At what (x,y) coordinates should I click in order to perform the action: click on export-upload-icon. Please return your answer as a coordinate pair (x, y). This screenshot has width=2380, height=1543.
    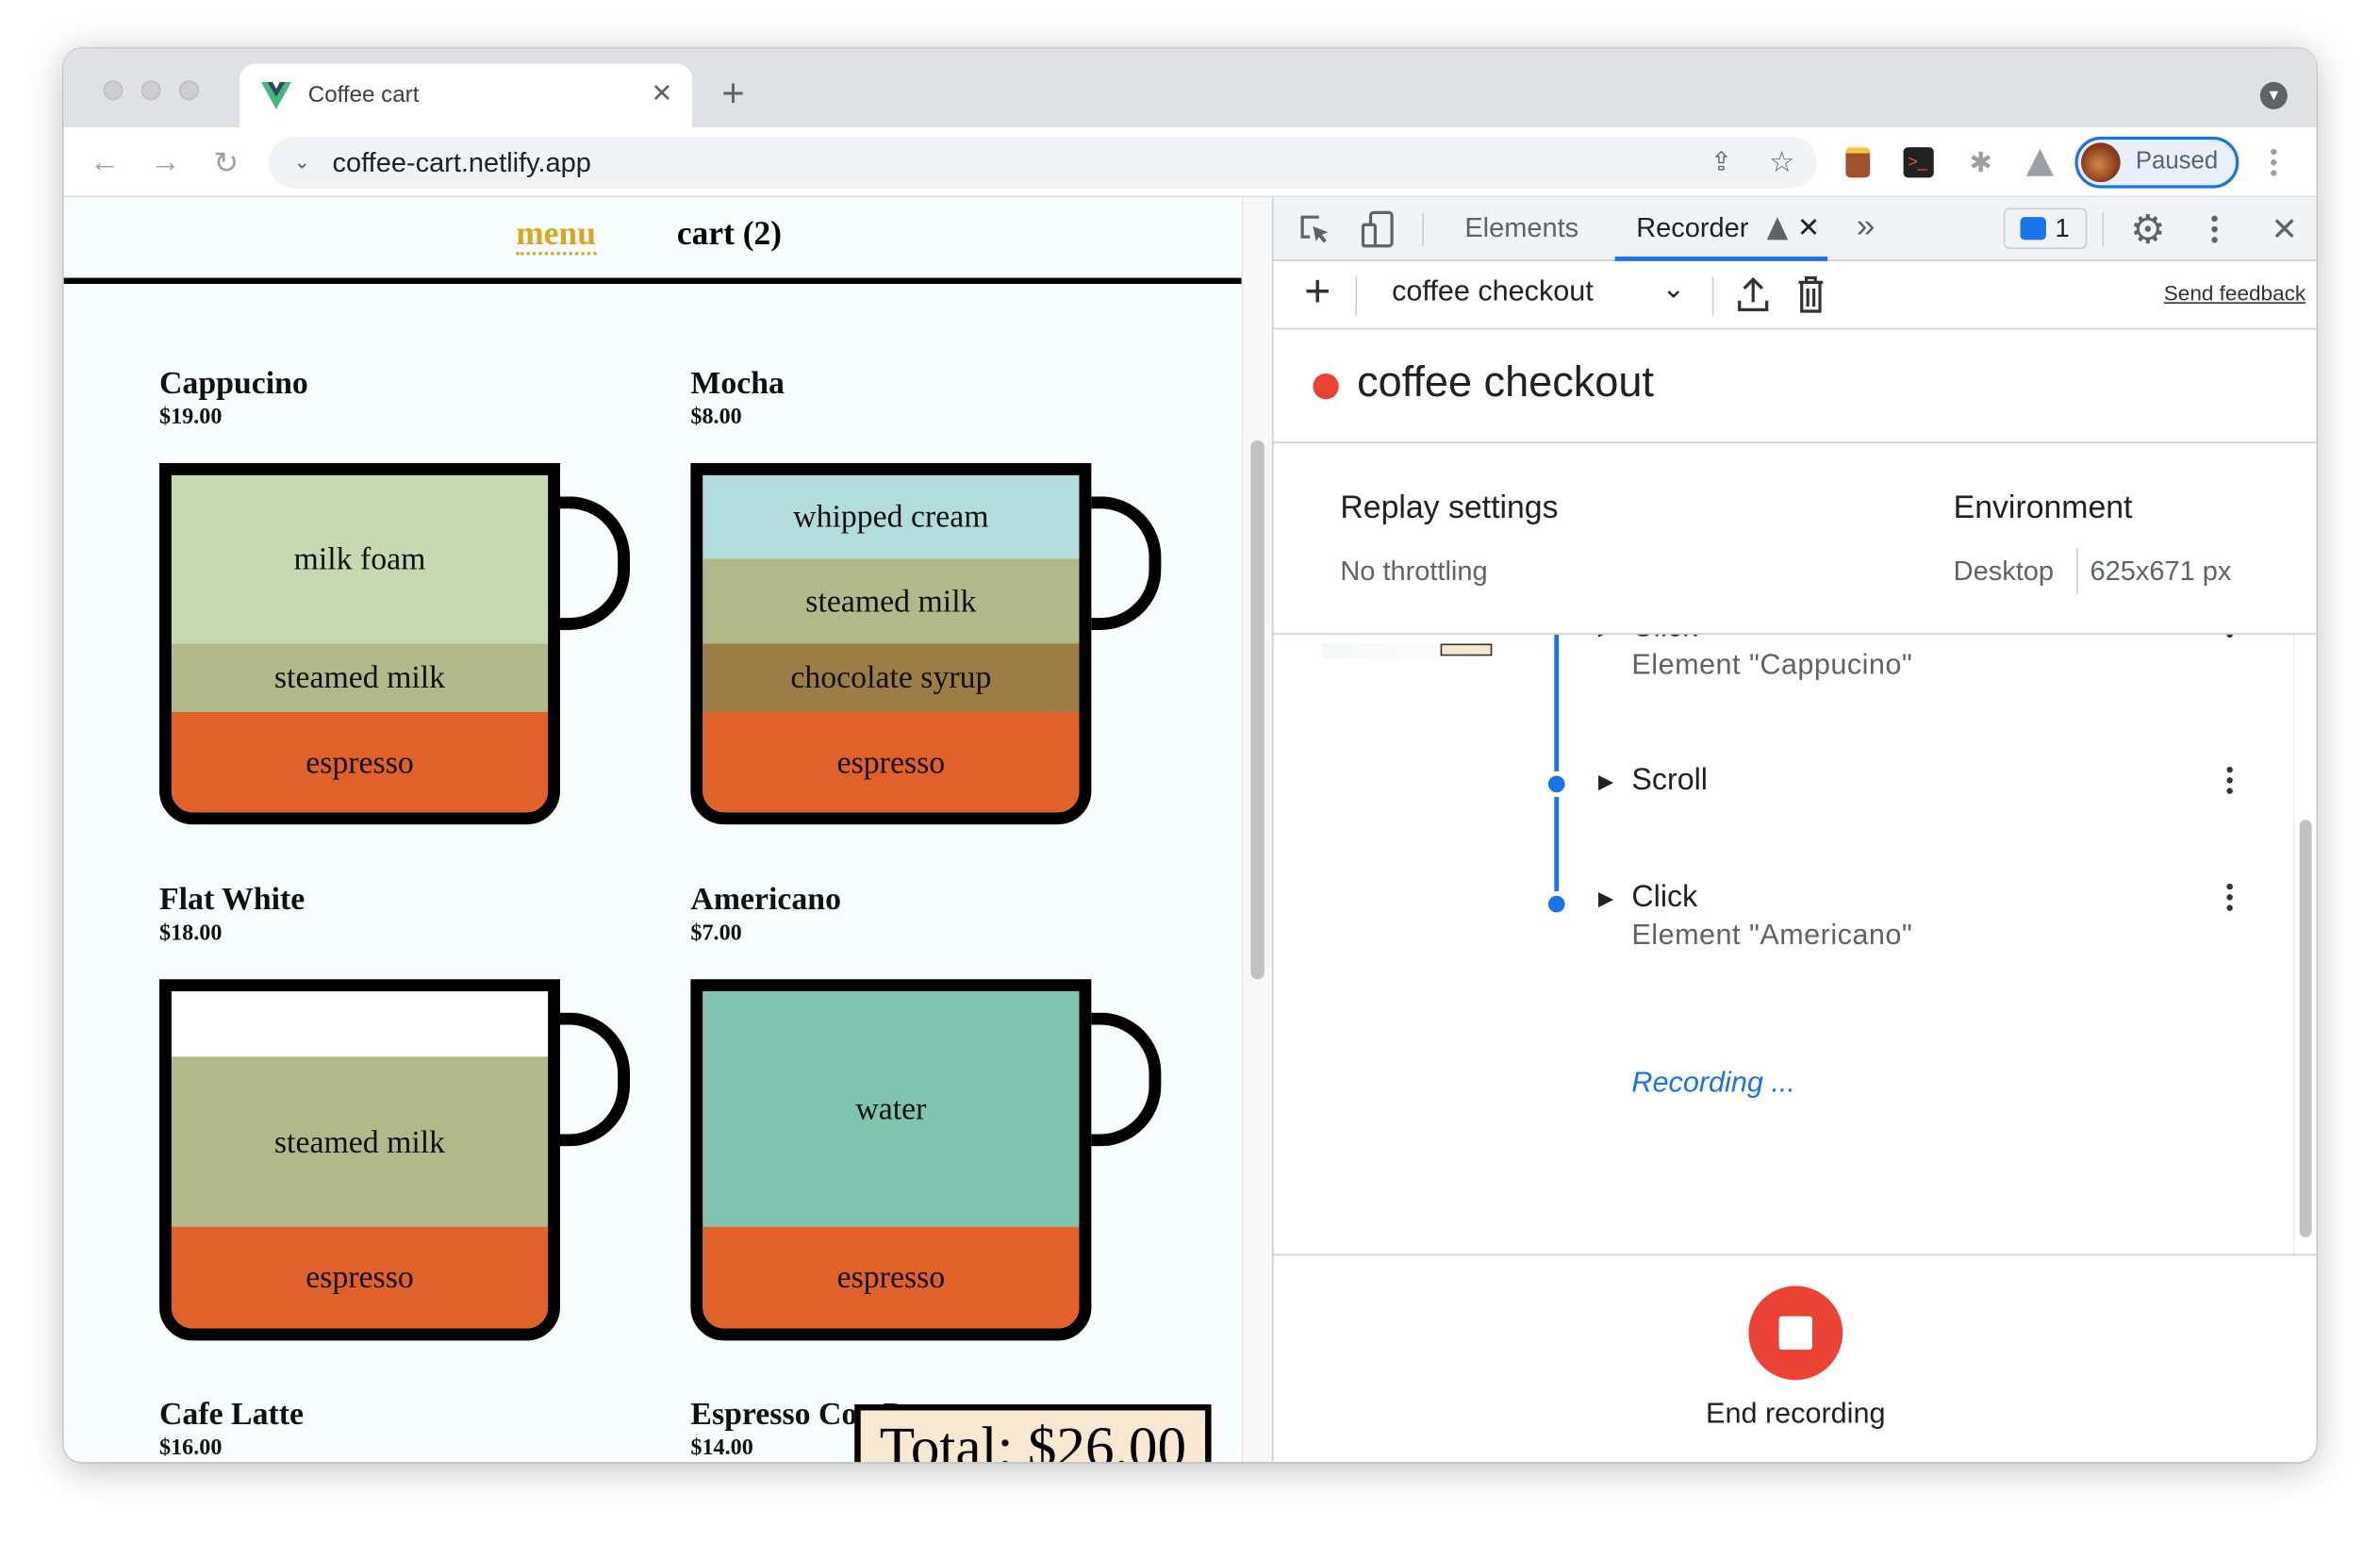
    Looking at the image, I should click on (1752, 294).